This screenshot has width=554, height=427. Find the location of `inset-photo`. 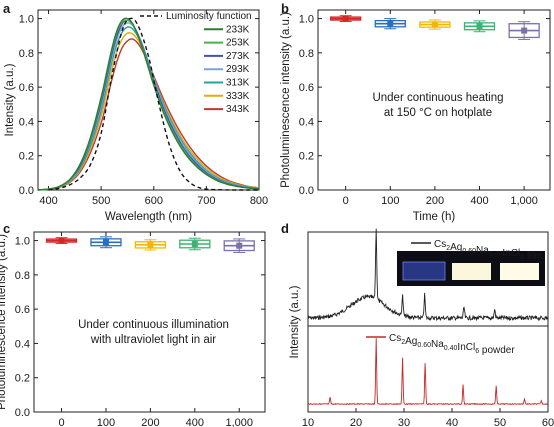

inset-photo is located at coordinates (471, 268).